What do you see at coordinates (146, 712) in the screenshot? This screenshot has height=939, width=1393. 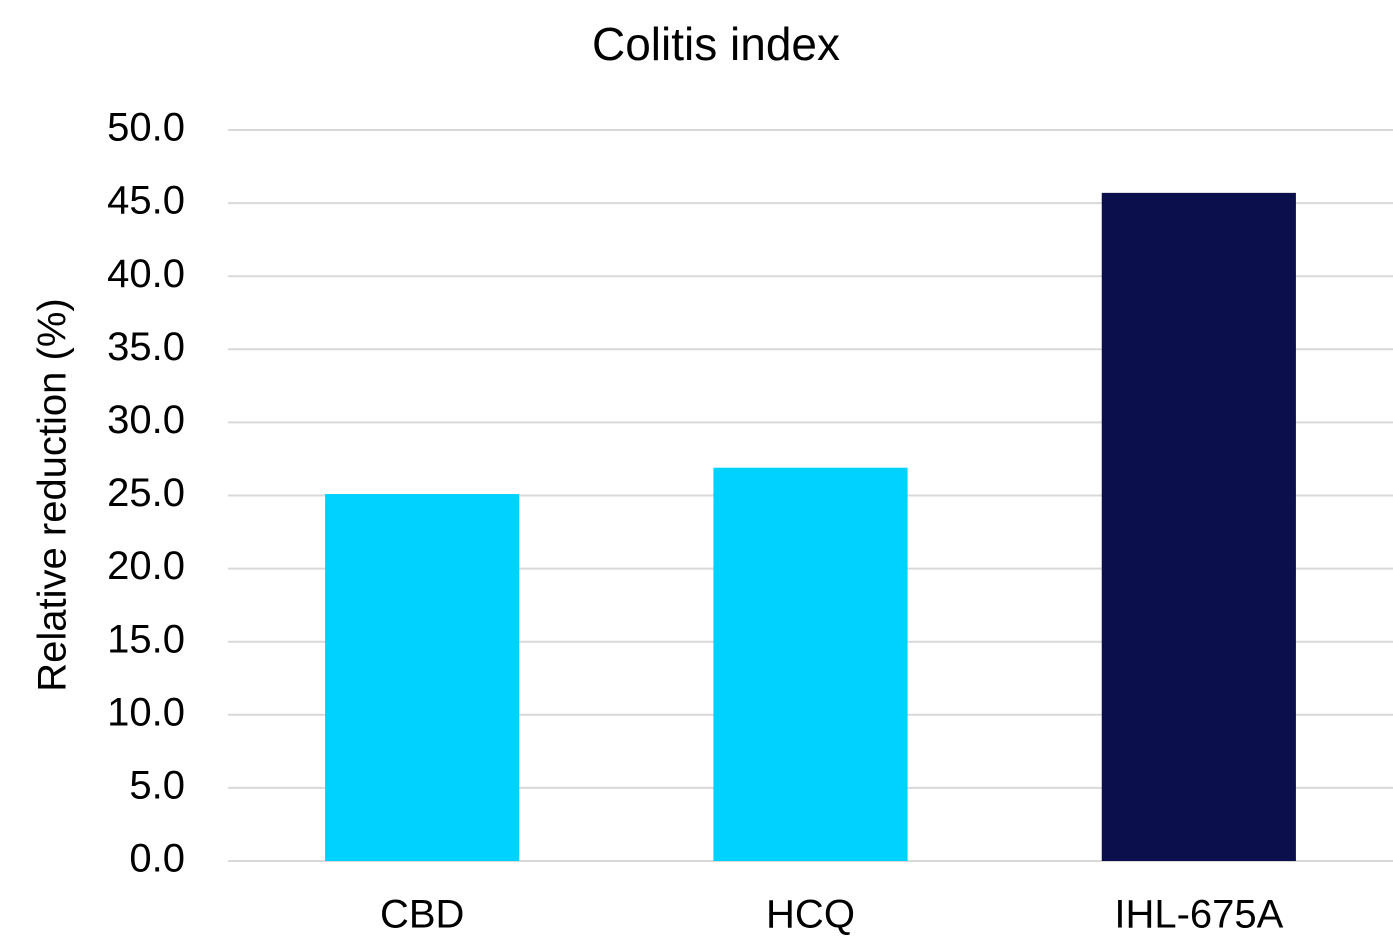 I see `y-tick-label: 10.0` at bounding box center [146, 712].